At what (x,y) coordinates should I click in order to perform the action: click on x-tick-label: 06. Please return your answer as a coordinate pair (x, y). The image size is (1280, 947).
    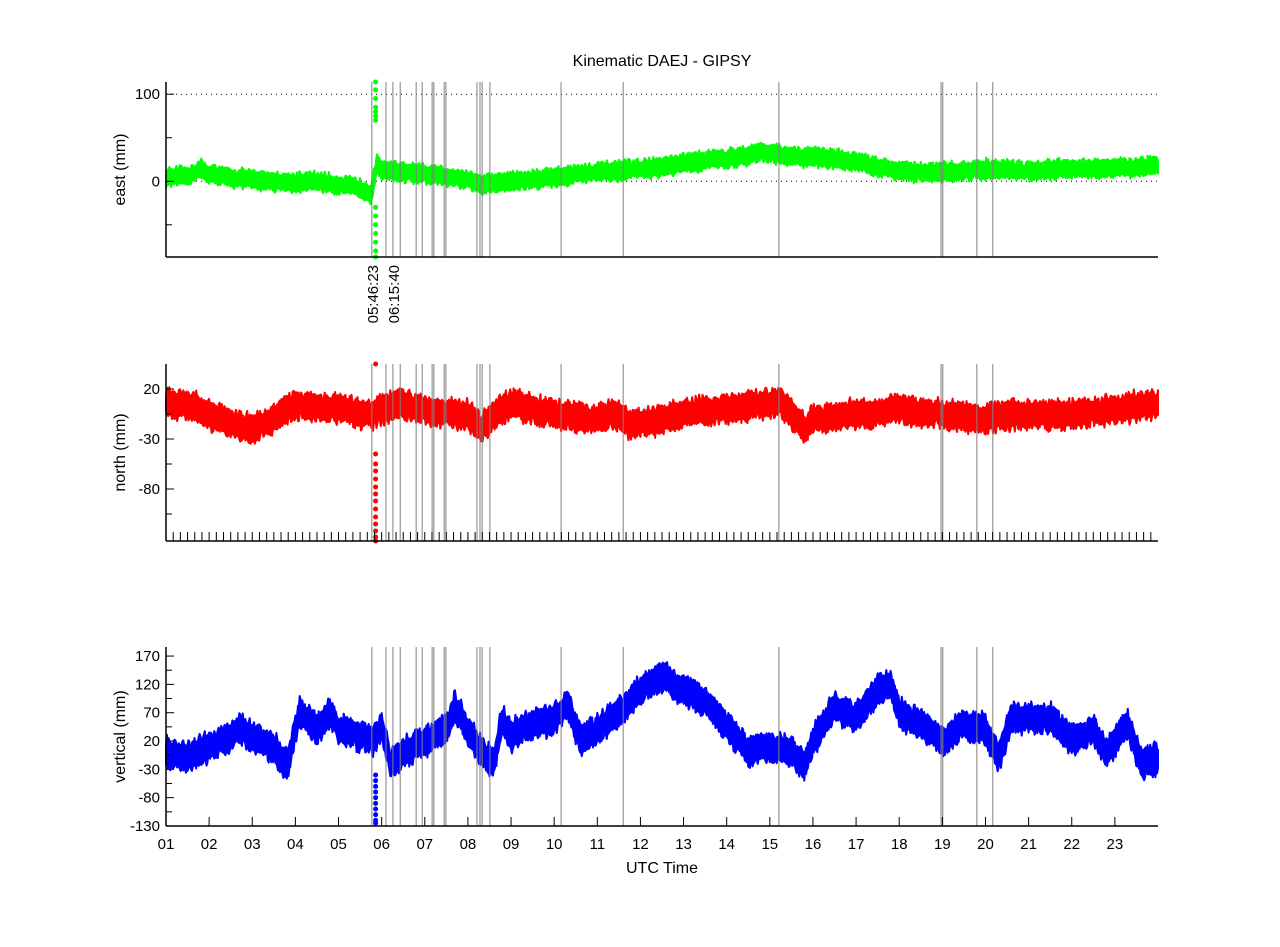
    Looking at the image, I should click on (381, 844).